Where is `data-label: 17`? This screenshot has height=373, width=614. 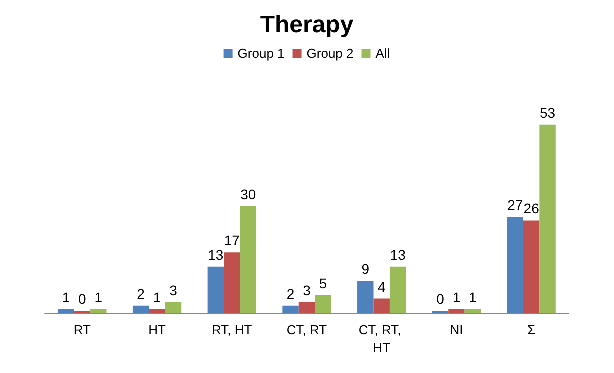
data-label: 17 is located at coordinates (232, 240).